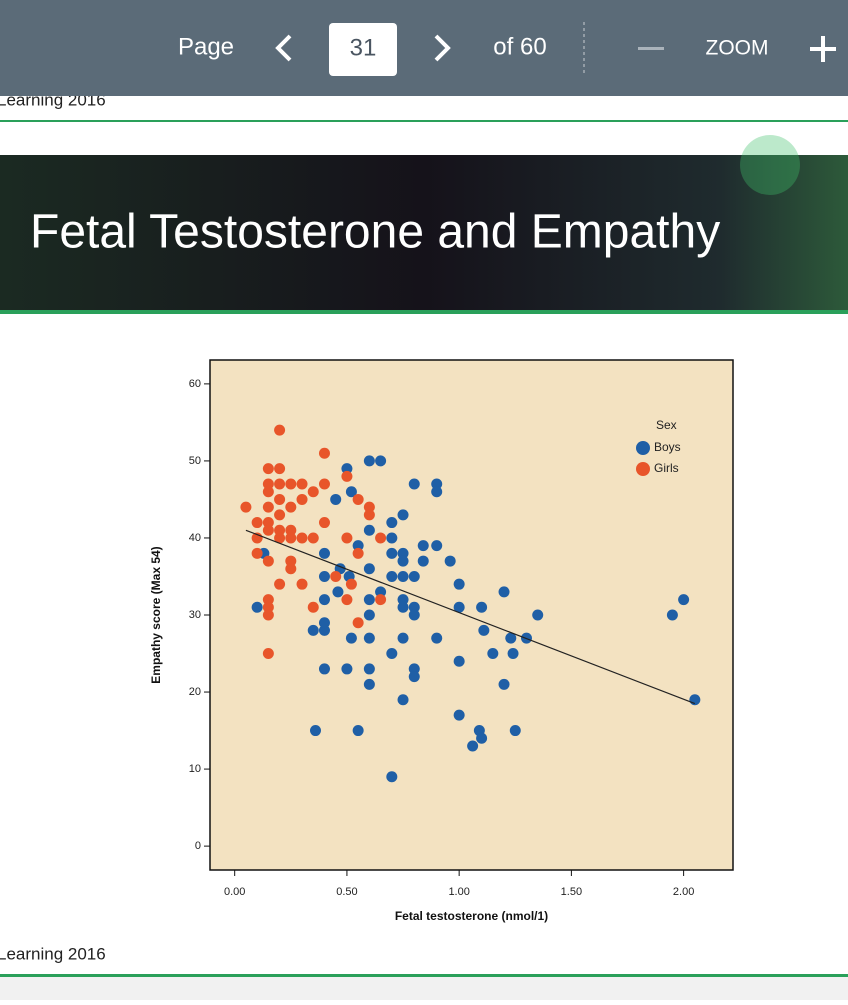 This screenshot has height=1005, width=848. Describe the element at coordinates (206, 46) in the screenshot. I see `page-label: Page` at that location.